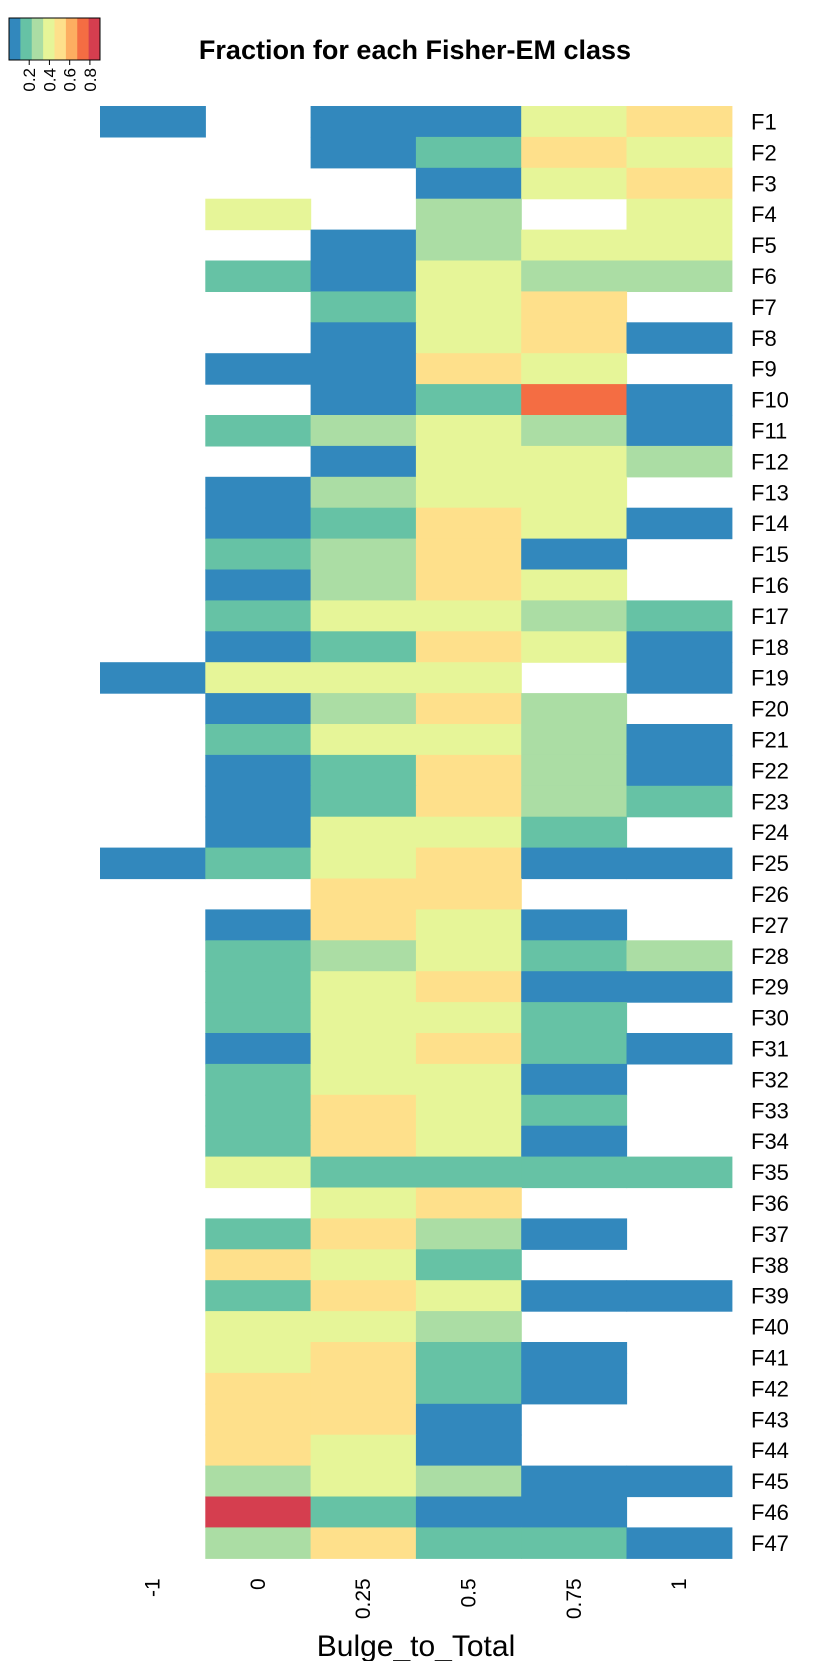 The width and height of the screenshot is (830, 1661). Describe the element at coordinates (770, 1450) in the screenshot. I see `row-label: F44` at that location.